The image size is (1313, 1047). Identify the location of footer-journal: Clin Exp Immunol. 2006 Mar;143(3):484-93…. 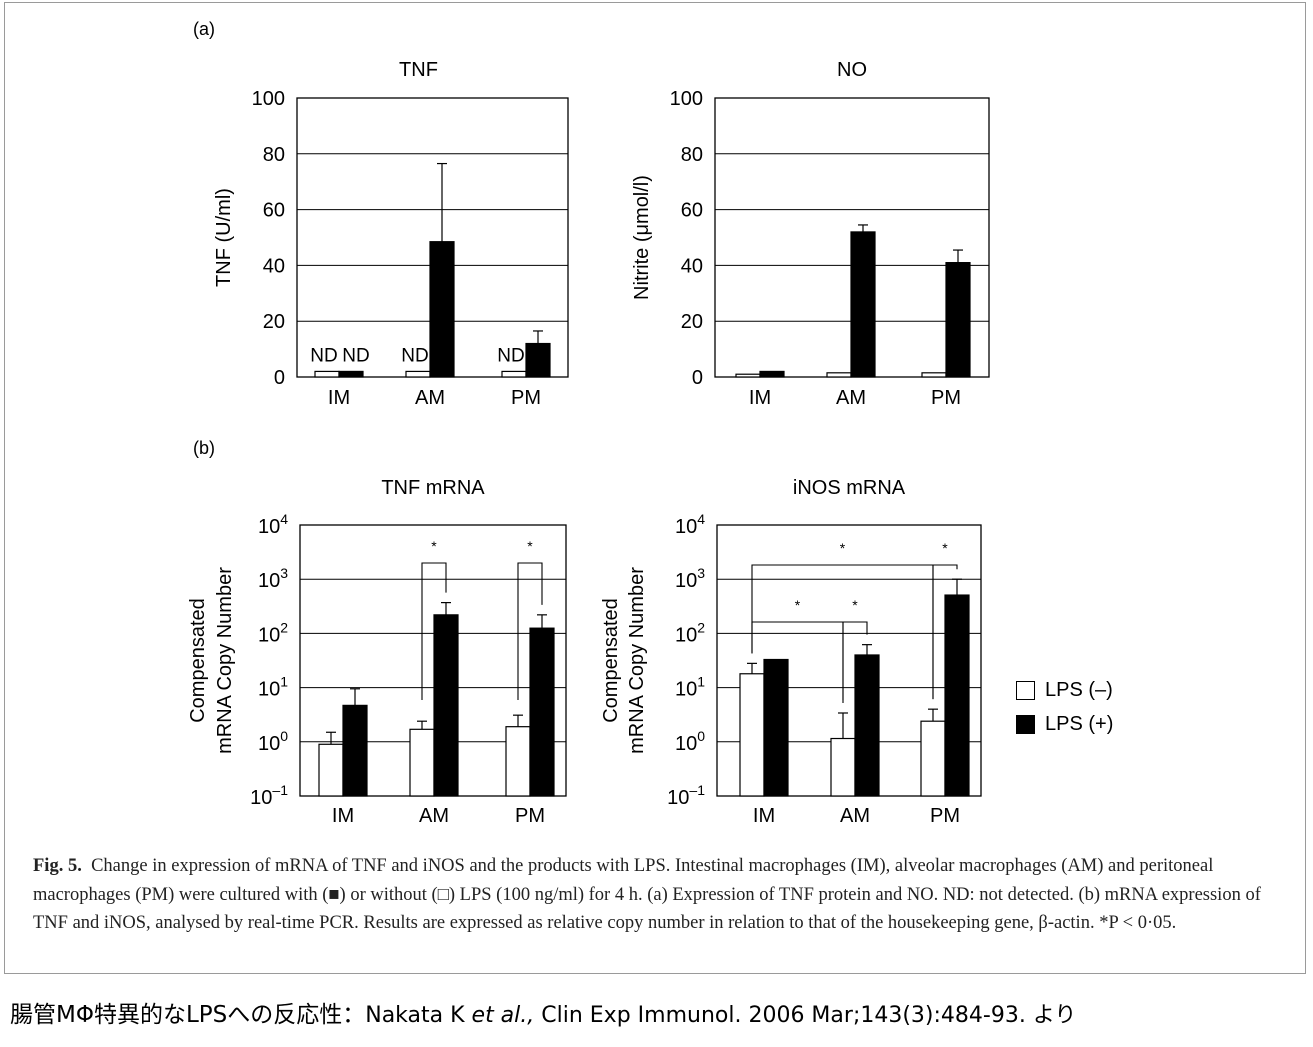
(805, 1015).